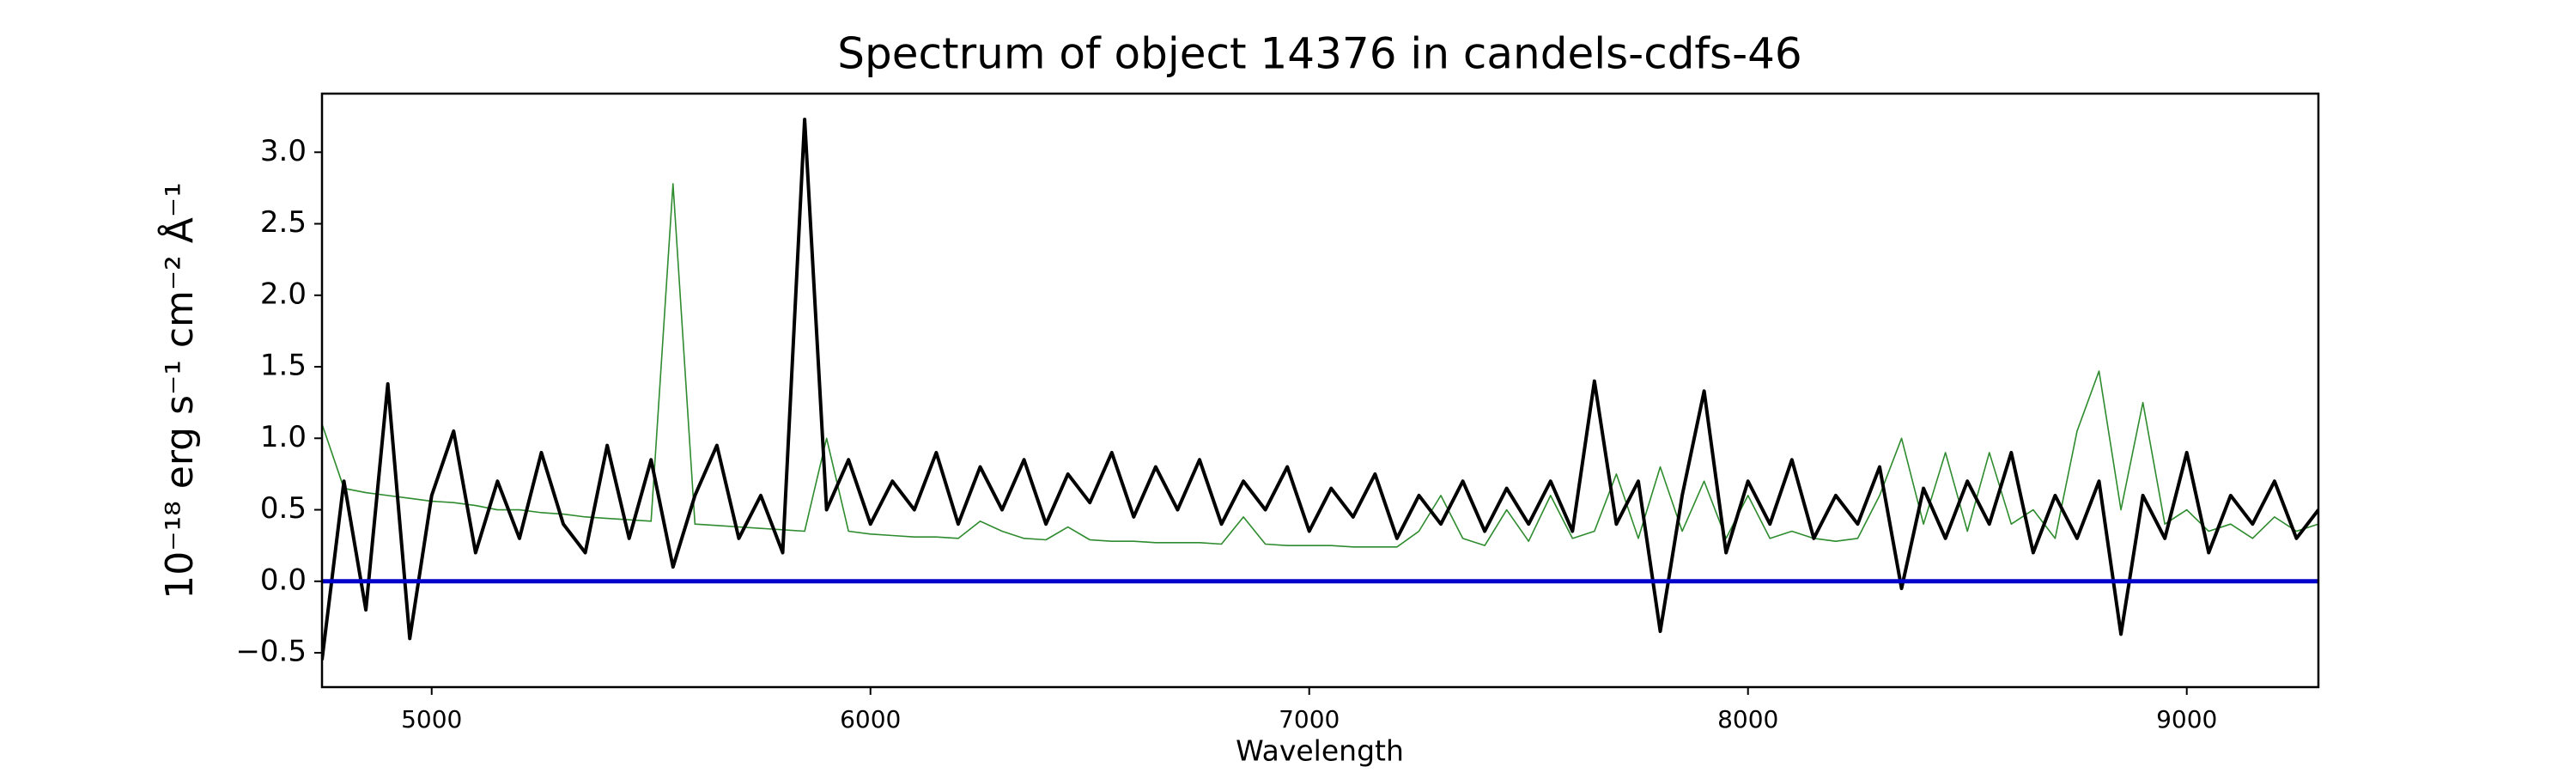 The height and width of the screenshot is (773, 2576). I want to click on y-tick-label: 1.0, so click(283, 437).